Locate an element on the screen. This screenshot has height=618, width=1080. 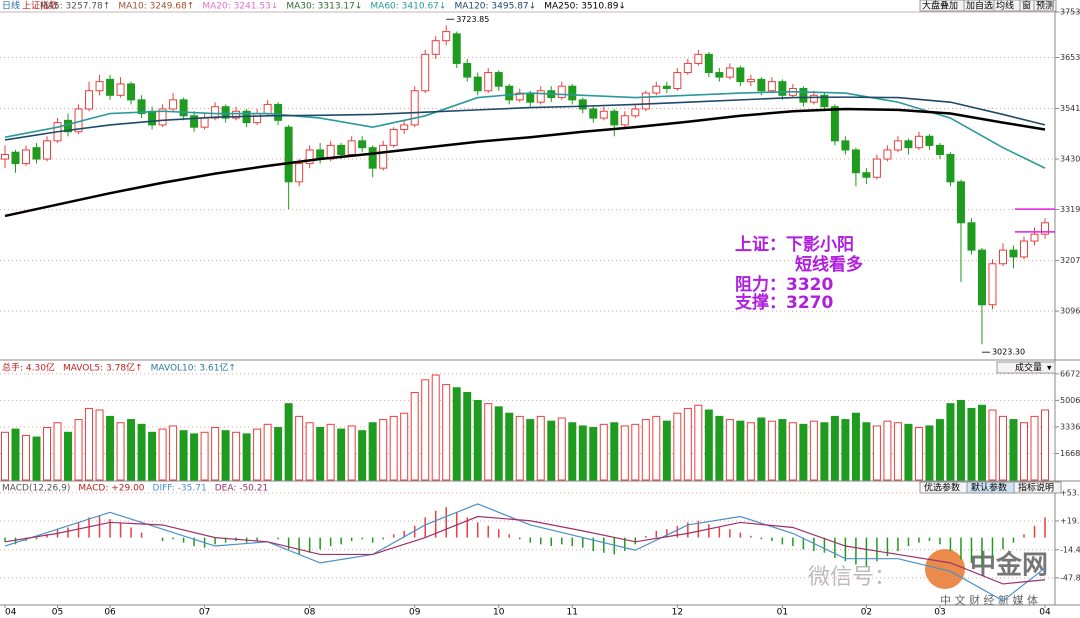
param-button-label: 指标说明 is located at coordinates (1036, 488).